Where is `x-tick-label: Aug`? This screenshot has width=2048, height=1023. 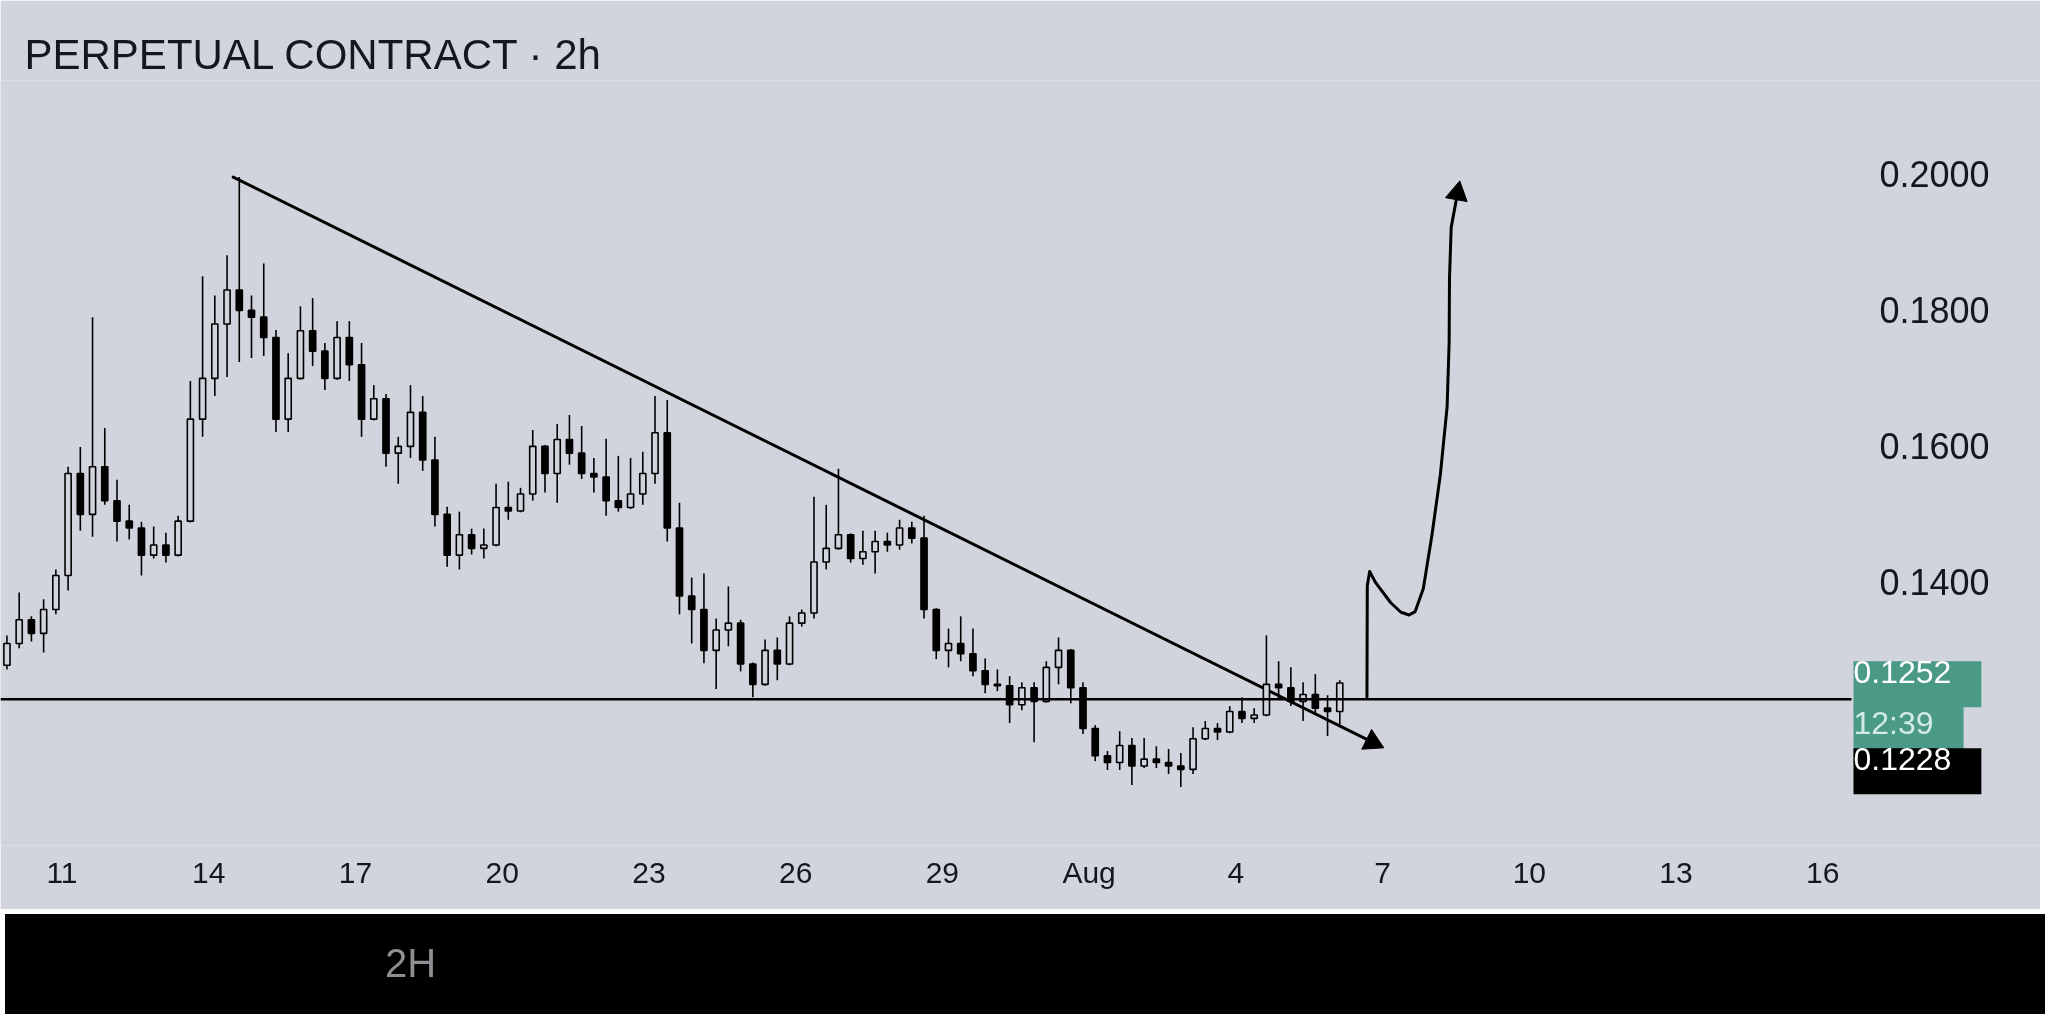
x-tick-label: Aug is located at coordinates (1089, 872).